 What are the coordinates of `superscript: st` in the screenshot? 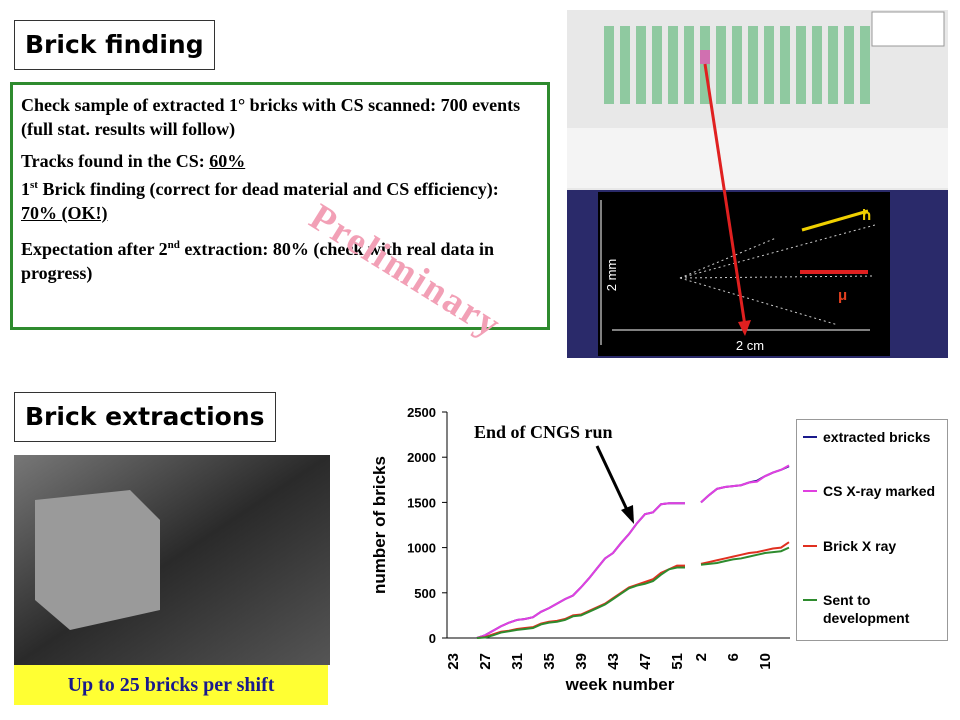 It's located at (34, 185).